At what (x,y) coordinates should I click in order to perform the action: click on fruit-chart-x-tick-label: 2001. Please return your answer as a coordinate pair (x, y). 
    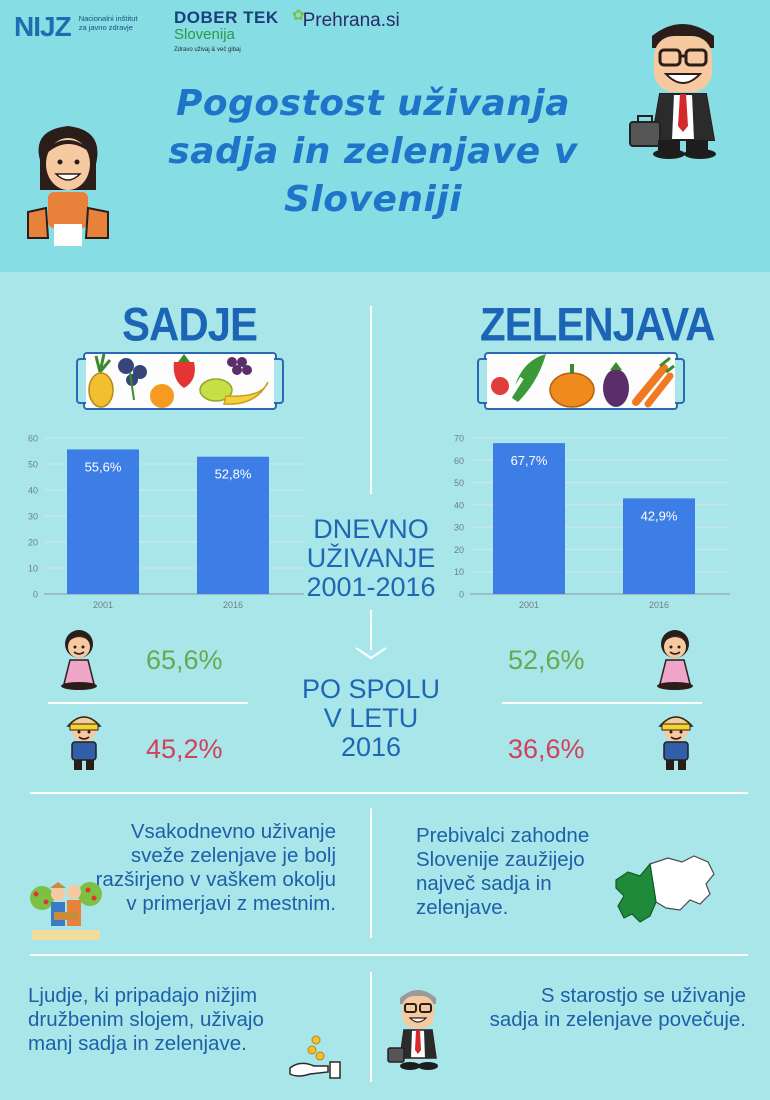
    Looking at the image, I should click on (103, 605).